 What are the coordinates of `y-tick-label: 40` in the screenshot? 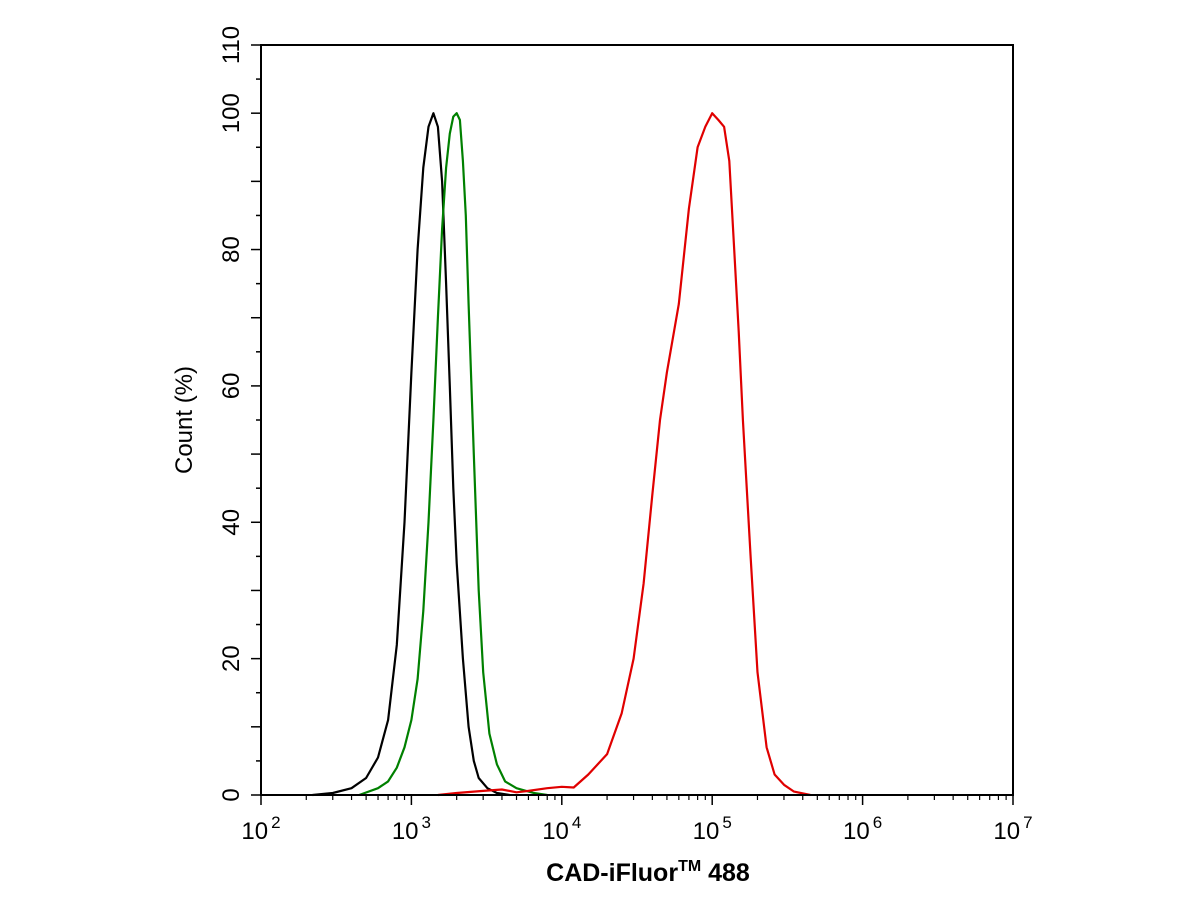 It's located at (231, 522).